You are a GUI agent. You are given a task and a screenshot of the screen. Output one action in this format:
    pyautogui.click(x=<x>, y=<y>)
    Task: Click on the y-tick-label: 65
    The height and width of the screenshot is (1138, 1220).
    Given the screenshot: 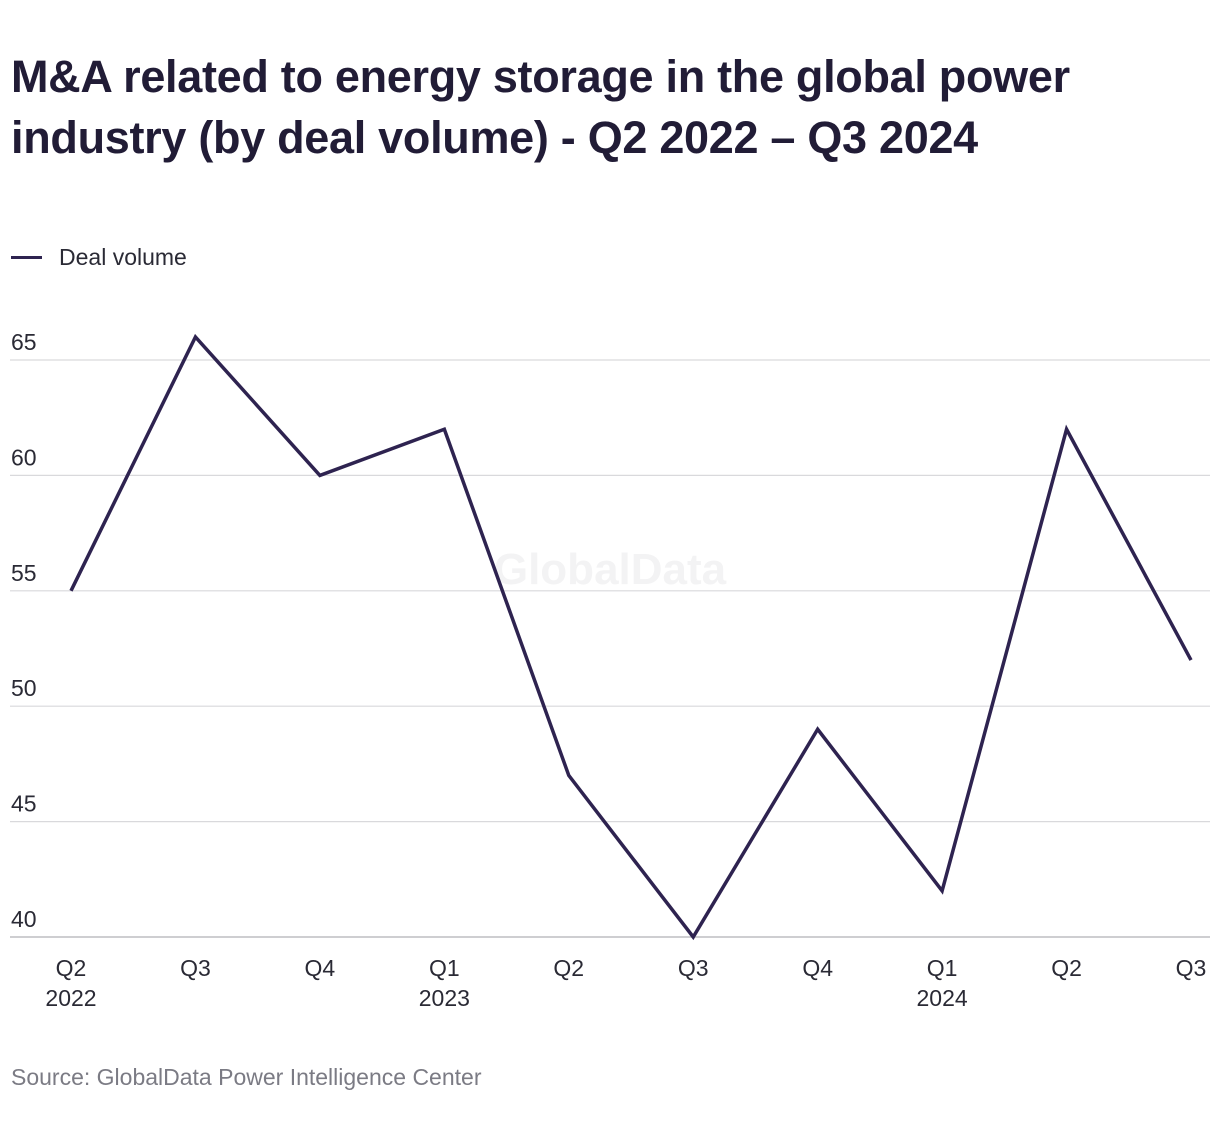 What is the action you would take?
    pyautogui.click(x=24, y=342)
    